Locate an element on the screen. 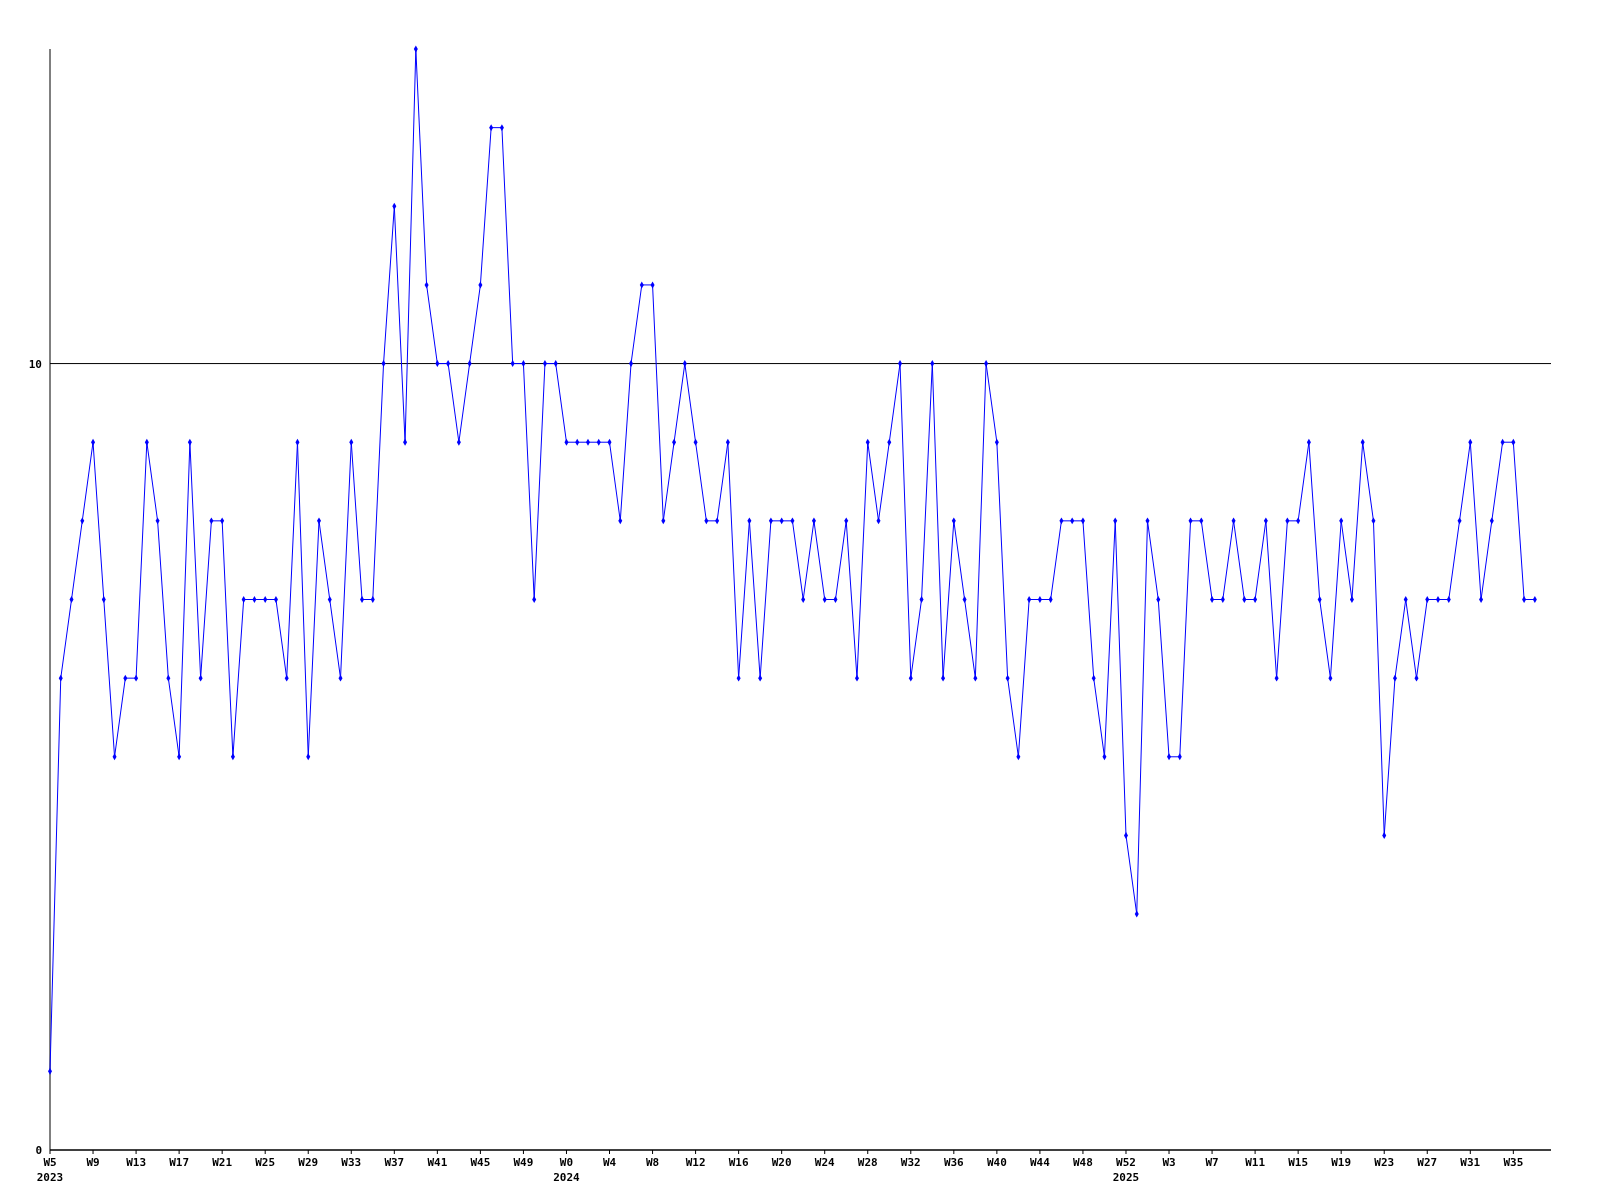 The image size is (1600, 1200). x-tick-label: W25 is located at coordinates (265, 1162).